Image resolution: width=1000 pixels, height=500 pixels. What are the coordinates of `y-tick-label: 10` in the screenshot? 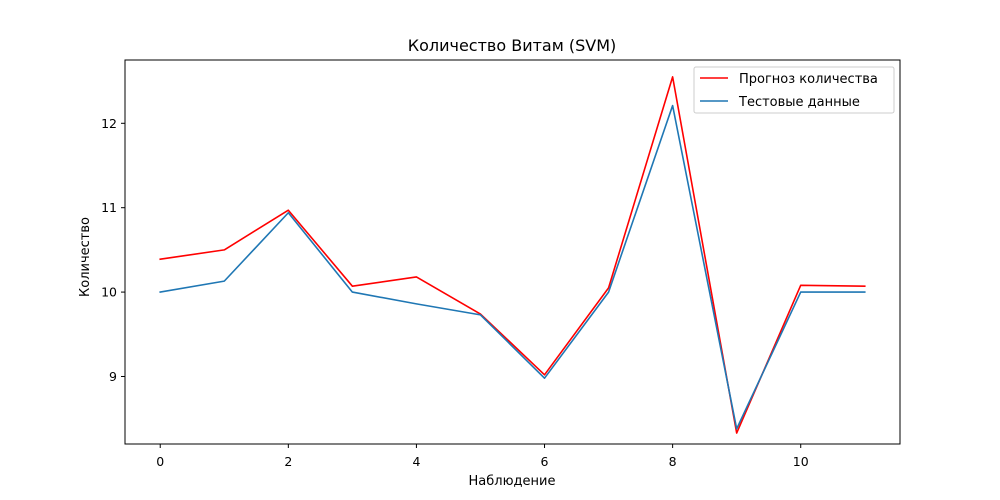 It's located at (109, 292).